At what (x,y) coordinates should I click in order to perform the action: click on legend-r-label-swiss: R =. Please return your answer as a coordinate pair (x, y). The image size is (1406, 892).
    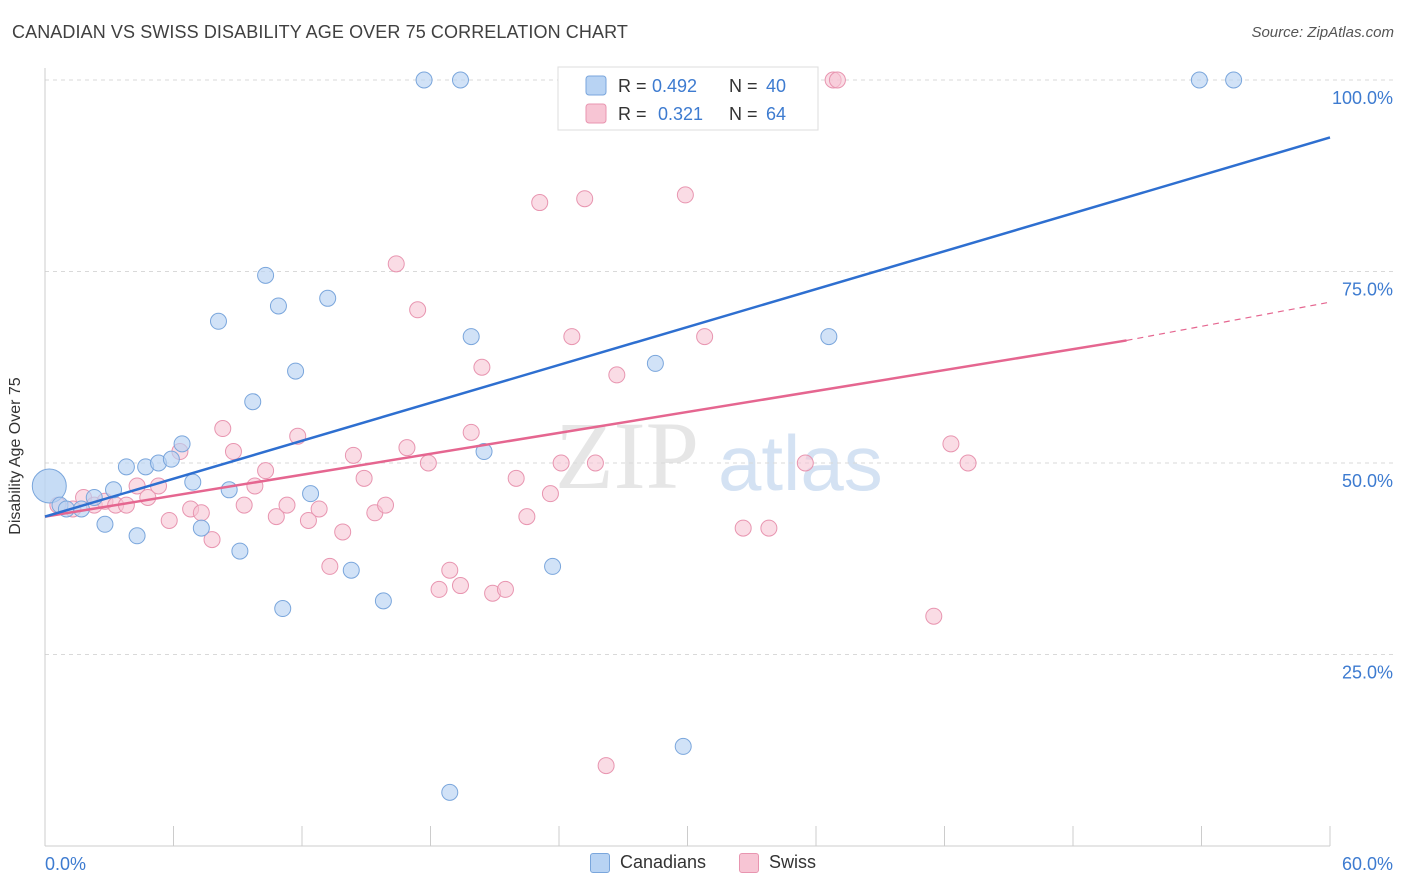
    Looking at the image, I should click on (632, 114).